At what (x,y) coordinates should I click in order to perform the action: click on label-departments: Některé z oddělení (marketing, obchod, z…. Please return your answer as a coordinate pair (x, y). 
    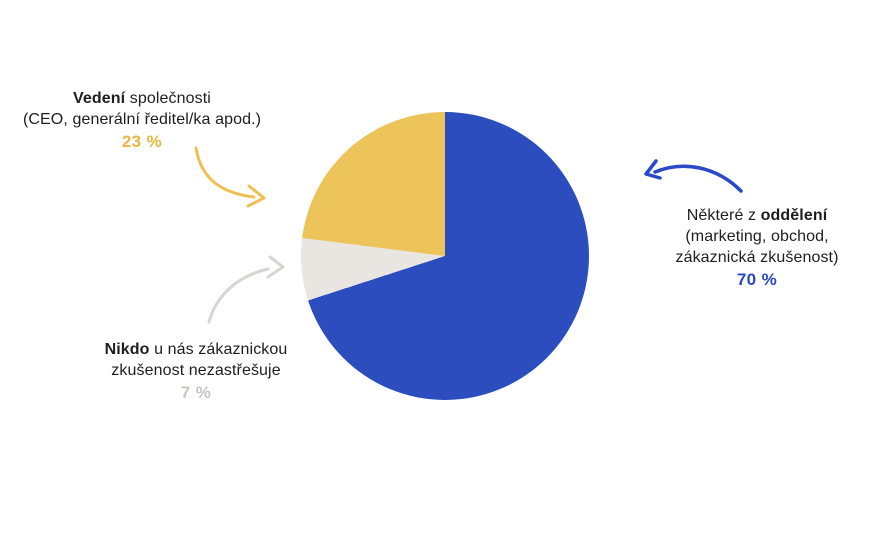
    Looking at the image, I should click on (757, 247).